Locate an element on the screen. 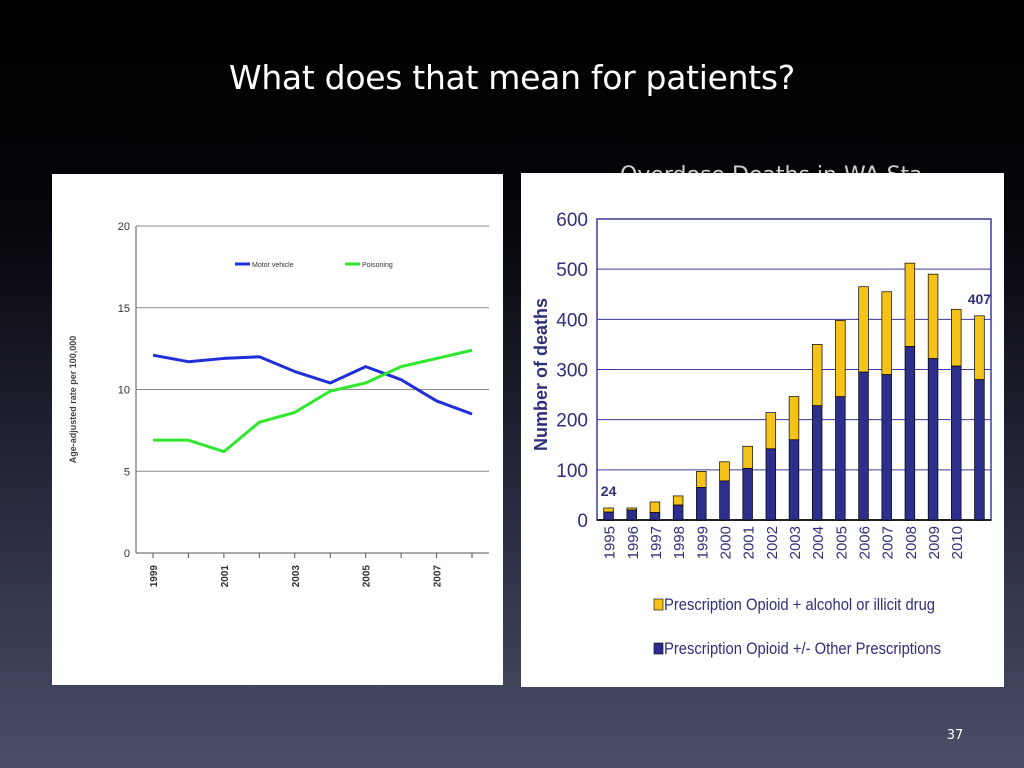 The height and width of the screenshot is (768, 1024). x-tick-label: 2002 is located at coordinates (772, 542).